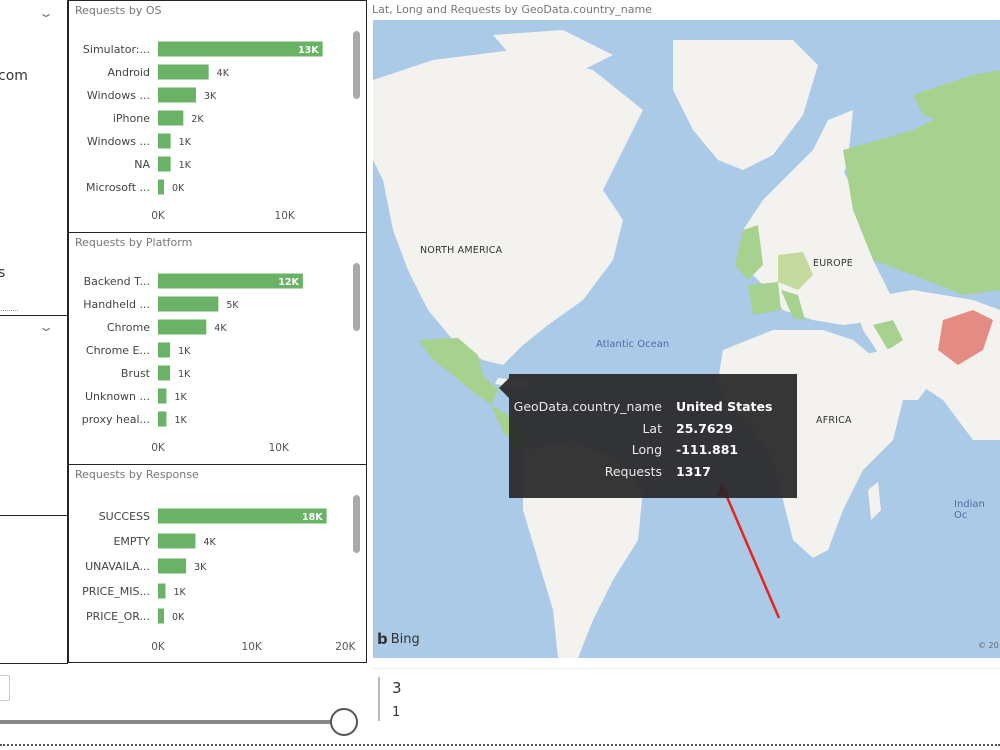 Image resolution: width=1000 pixels, height=750 pixels. I want to click on tooltip-key: Long, so click(646, 450).